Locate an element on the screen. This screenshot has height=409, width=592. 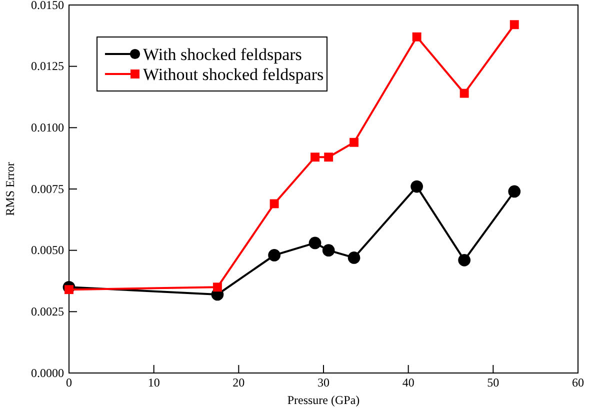
x-tick-label: 60 is located at coordinates (578, 383).